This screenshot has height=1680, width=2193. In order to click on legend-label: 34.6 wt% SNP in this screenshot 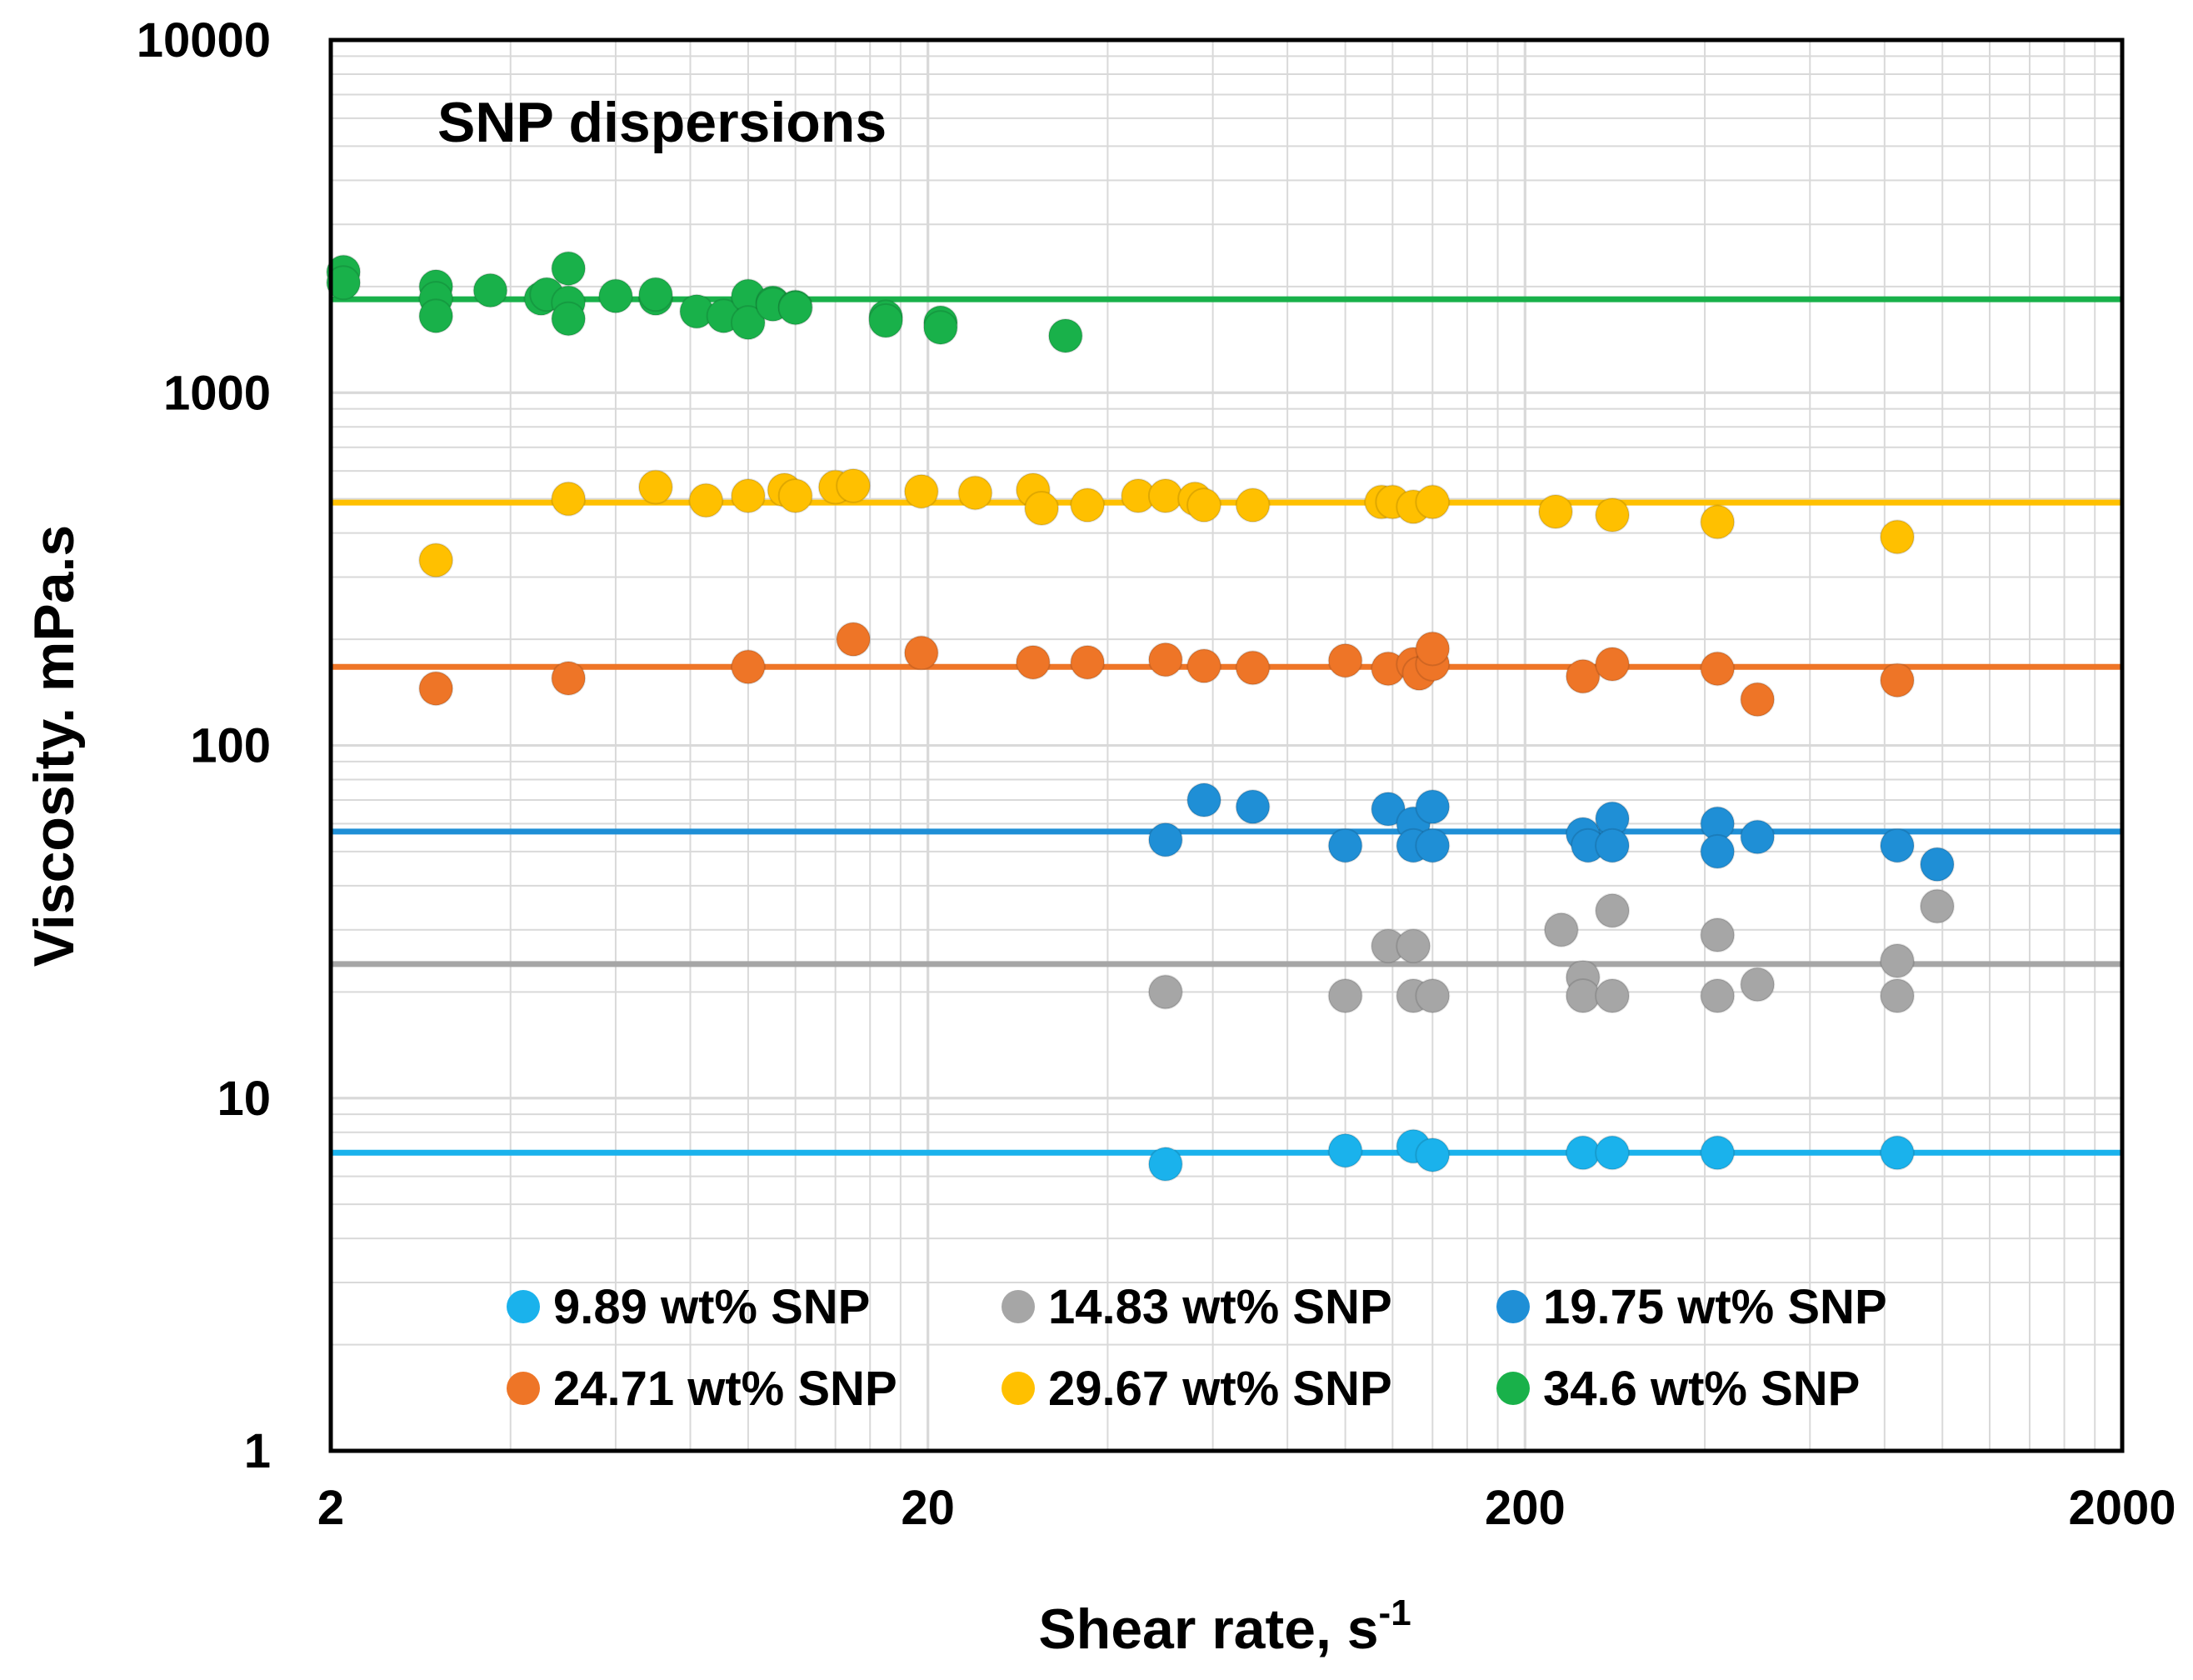, I will do `click(1701, 1389)`.